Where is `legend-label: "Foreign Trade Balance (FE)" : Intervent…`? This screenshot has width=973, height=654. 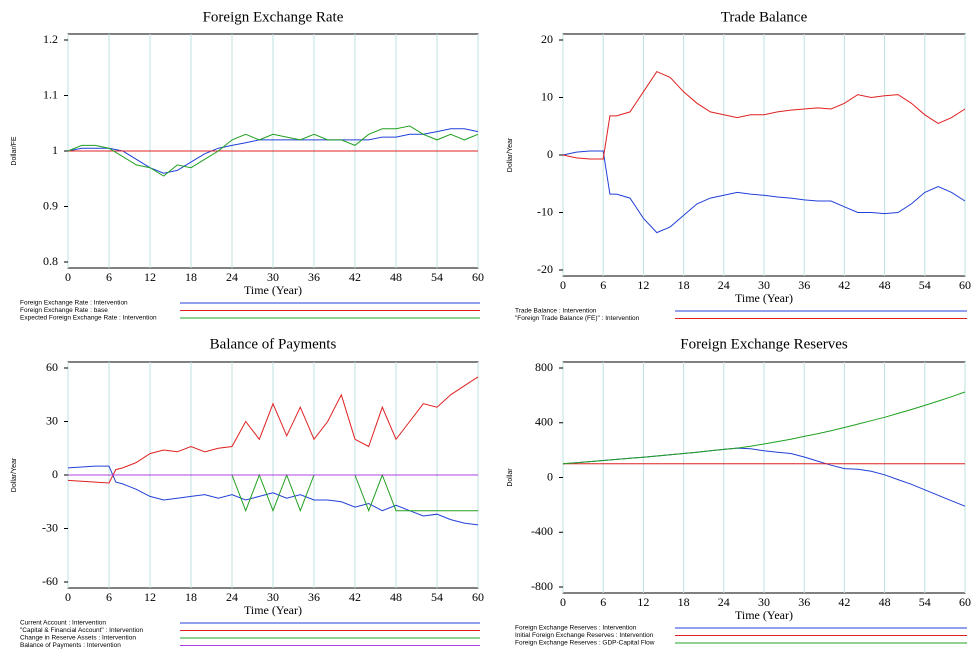 legend-label: "Foreign Trade Balance (FE)" : Intervent… is located at coordinates (577, 318).